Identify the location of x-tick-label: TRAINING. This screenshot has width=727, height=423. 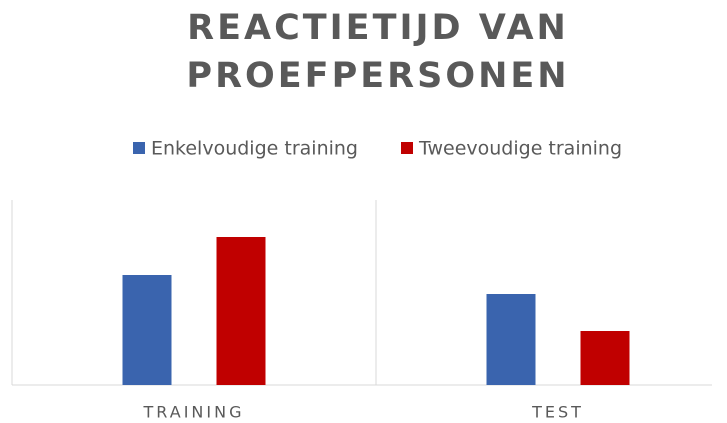
(194, 412).